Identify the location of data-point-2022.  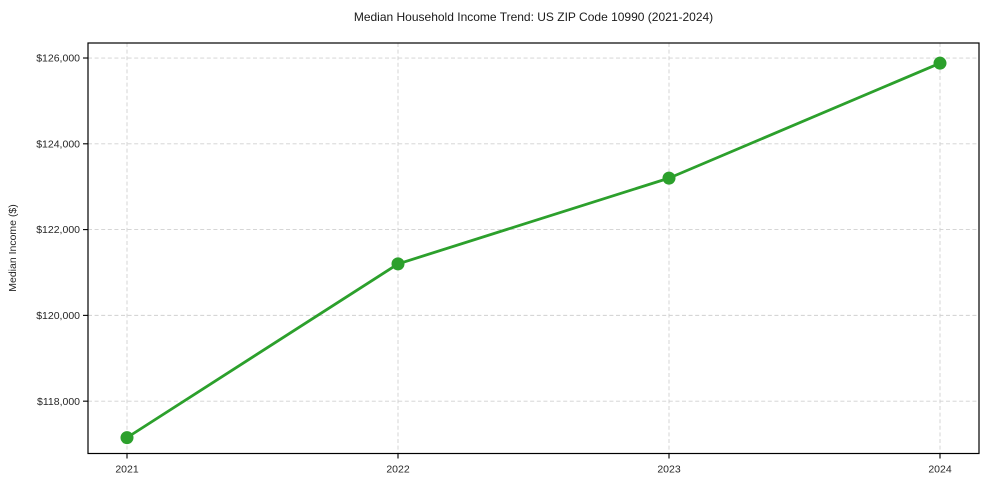
(398, 264).